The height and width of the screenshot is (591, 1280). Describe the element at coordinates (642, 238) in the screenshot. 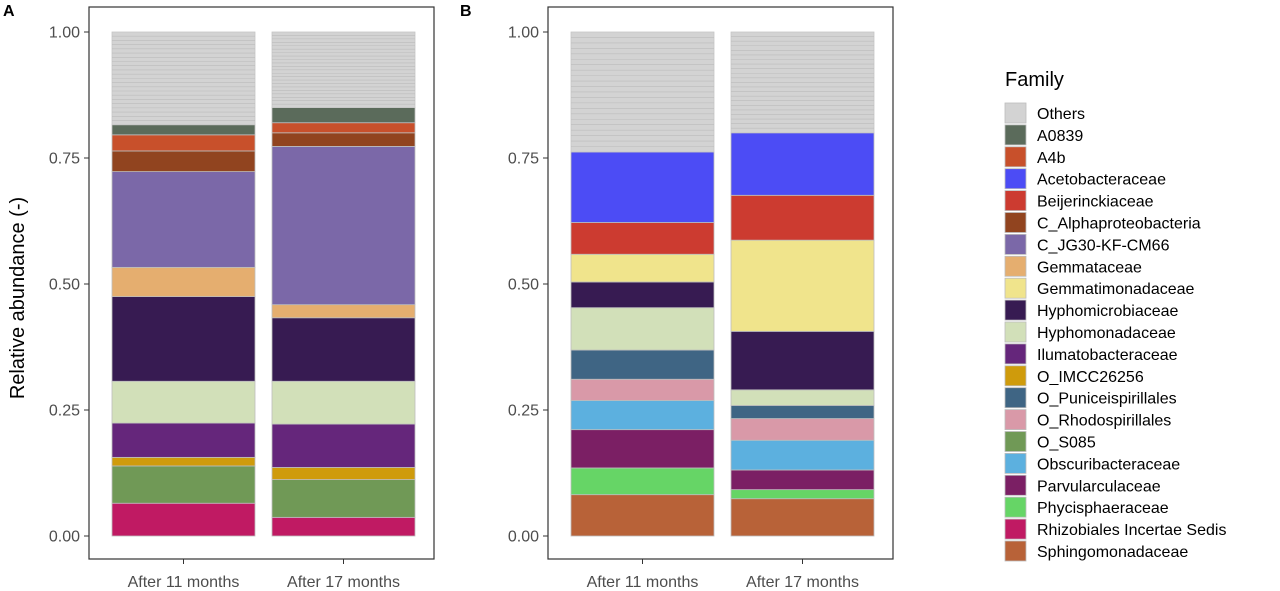

I see `bar-segment-beijerinckiaceae-after-11-months` at that location.